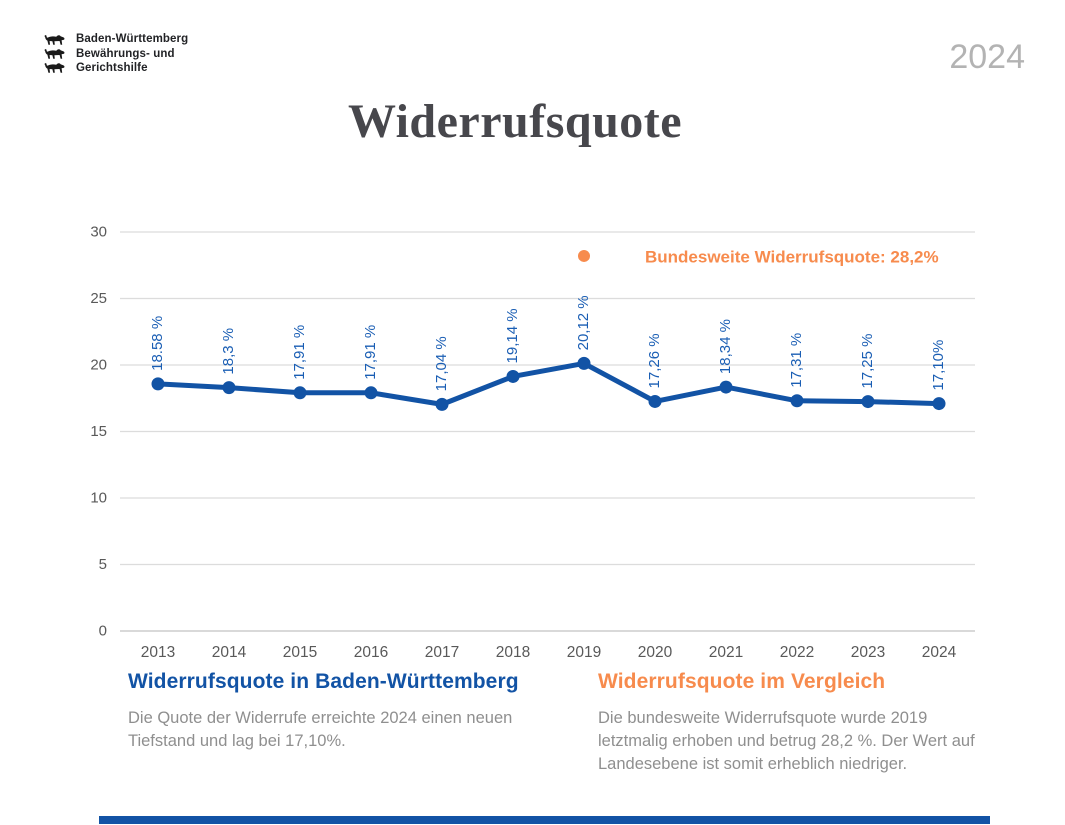 Image resolution: width=1065 pixels, height=825 pixels. Describe the element at coordinates (987, 57) in the screenshot. I see `year-badge: 2024` at that location.